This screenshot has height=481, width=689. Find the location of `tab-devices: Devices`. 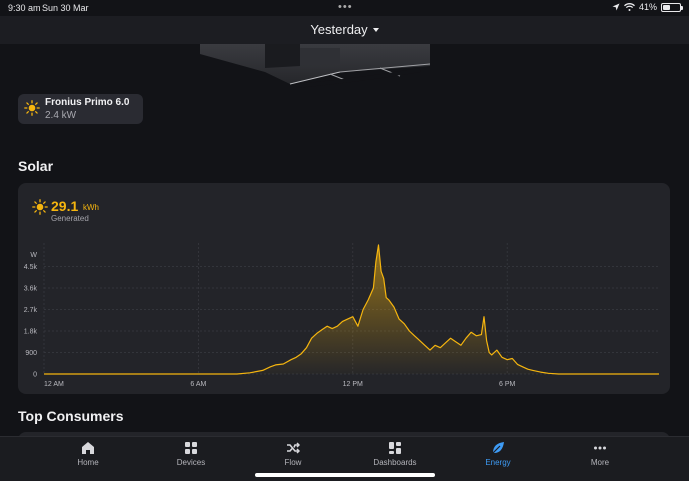

tab-devices: Devices is located at coordinates (191, 454).